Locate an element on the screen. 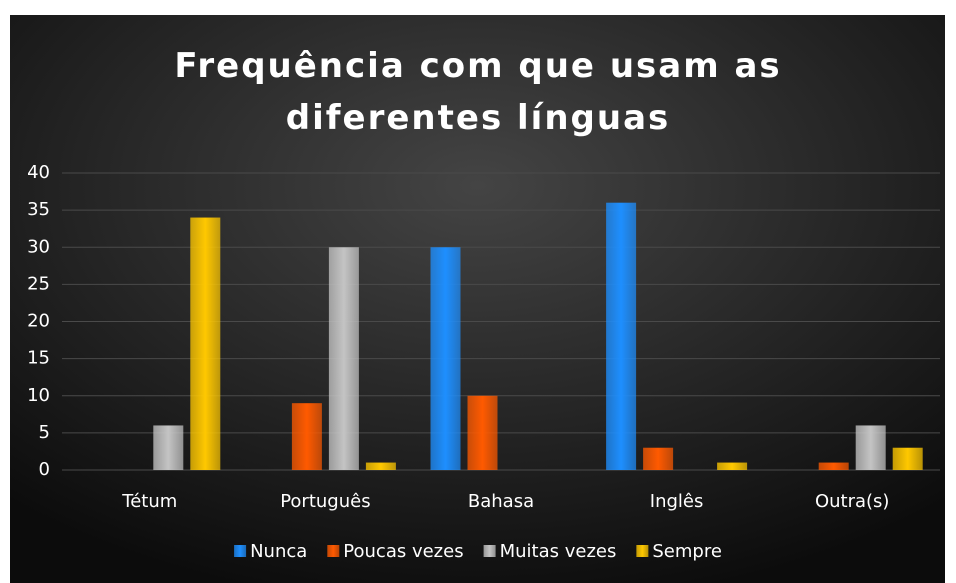 Image resolution: width=956 pixels, height=583 pixels. y-tick-label: 20 is located at coordinates (38, 321).